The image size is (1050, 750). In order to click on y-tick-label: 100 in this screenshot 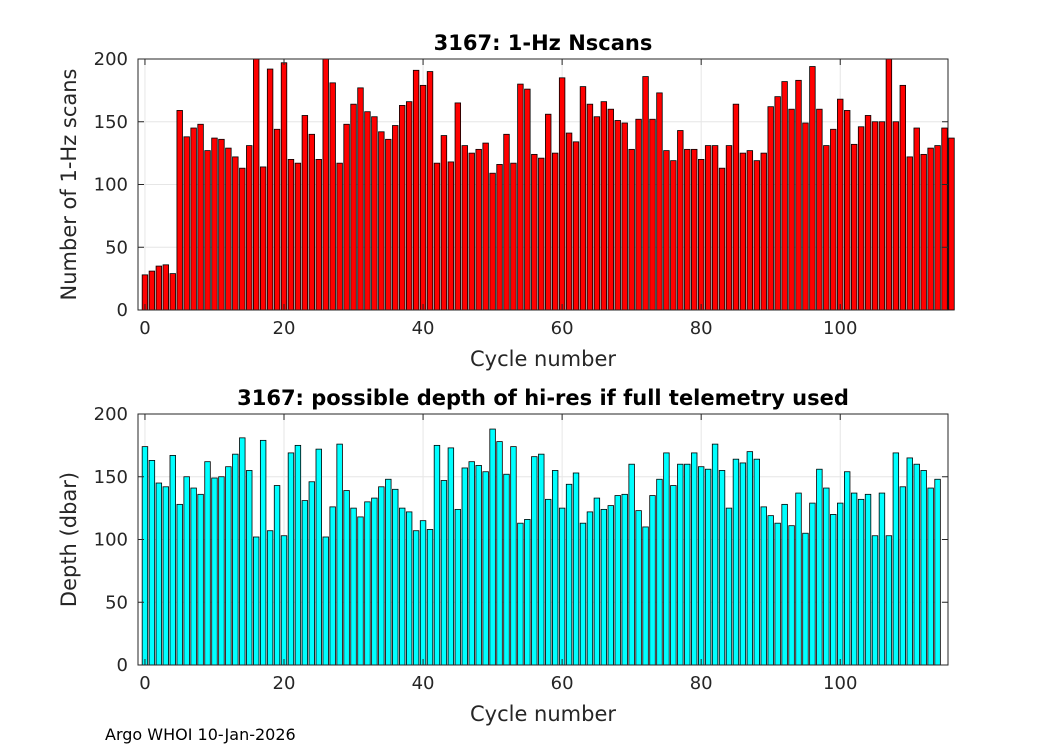, I will do `click(111, 185)`.